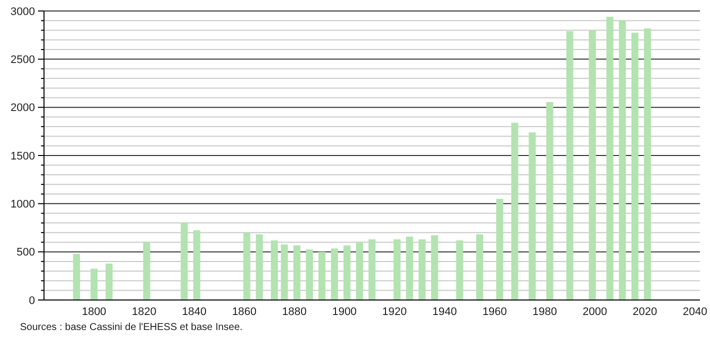 The width and height of the screenshot is (710, 340). What do you see at coordinates (131, 327) in the screenshot?
I see `source-note: Sources : base Cassini de l'EHESS et base Insee.` at bounding box center [131, 327].